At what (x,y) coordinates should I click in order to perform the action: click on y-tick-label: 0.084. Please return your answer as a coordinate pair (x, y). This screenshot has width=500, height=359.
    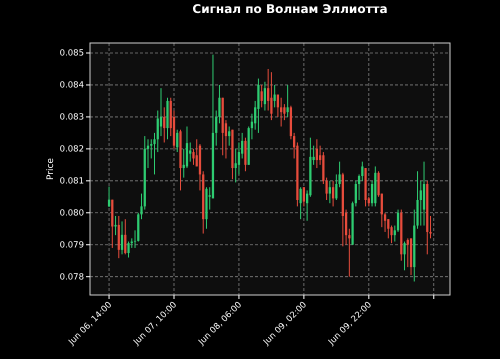
    Looking at the image, I should click on (72, 85).